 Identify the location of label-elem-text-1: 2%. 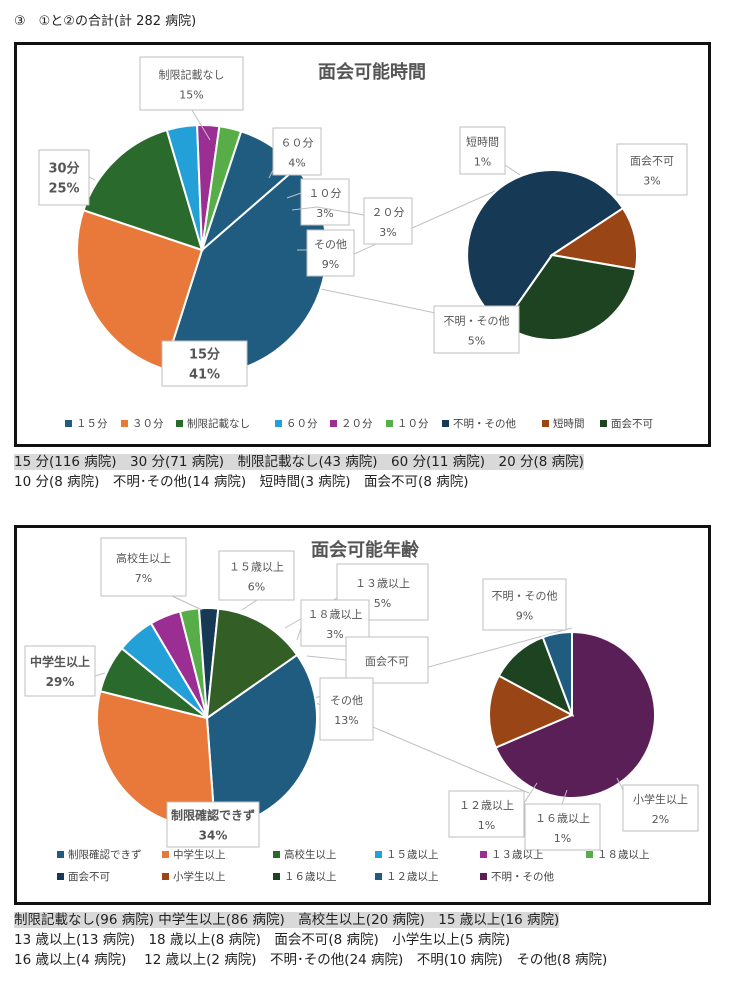
(660, 819).